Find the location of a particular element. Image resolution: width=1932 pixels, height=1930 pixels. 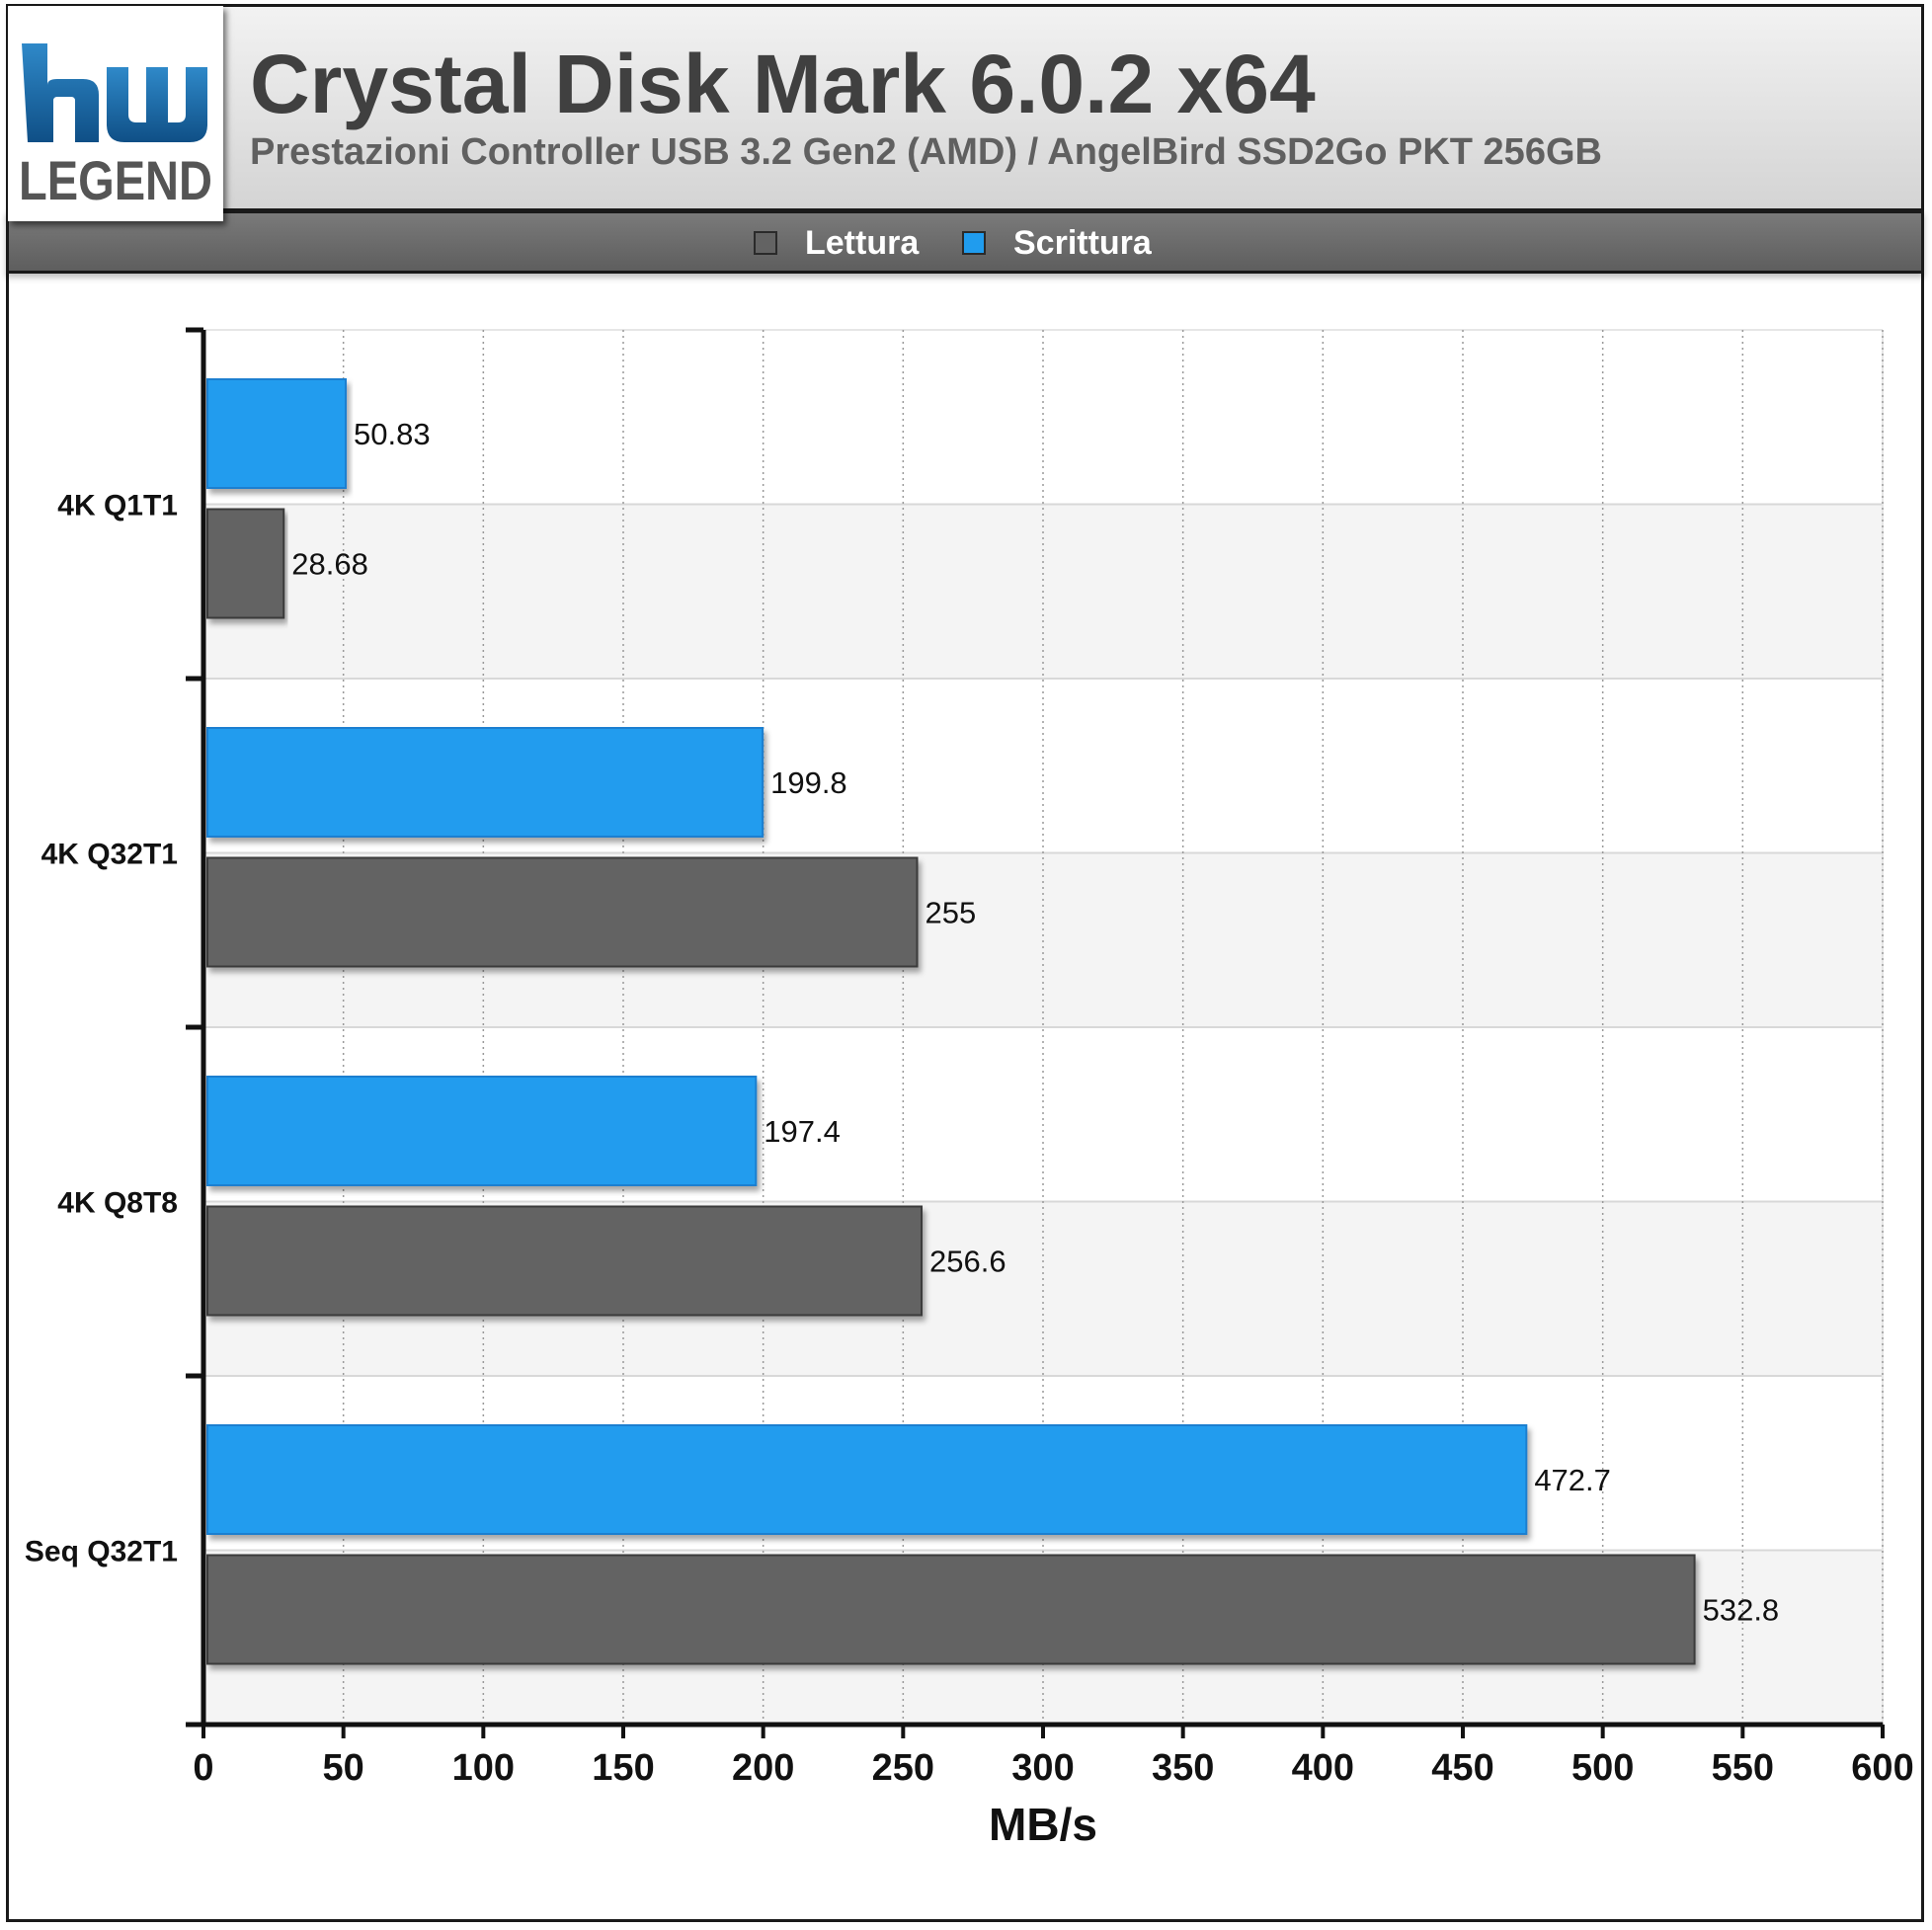

x-tick-label: 500 is located at coordinates (1602, 1768).